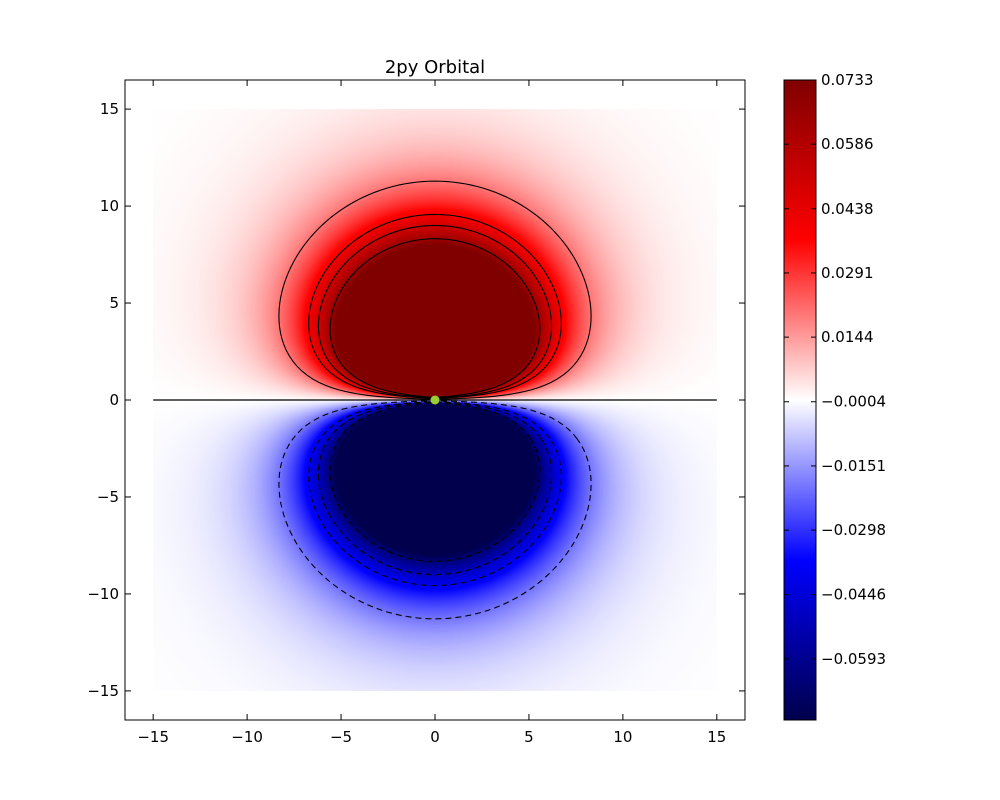 Image resolution: width=1000 pixels, height=800 pixels. What do you see at coordinates (853, 530) in the screenshot?
I see `colorbar-tick-label: −0.0298` at bounding box center [853, 530].